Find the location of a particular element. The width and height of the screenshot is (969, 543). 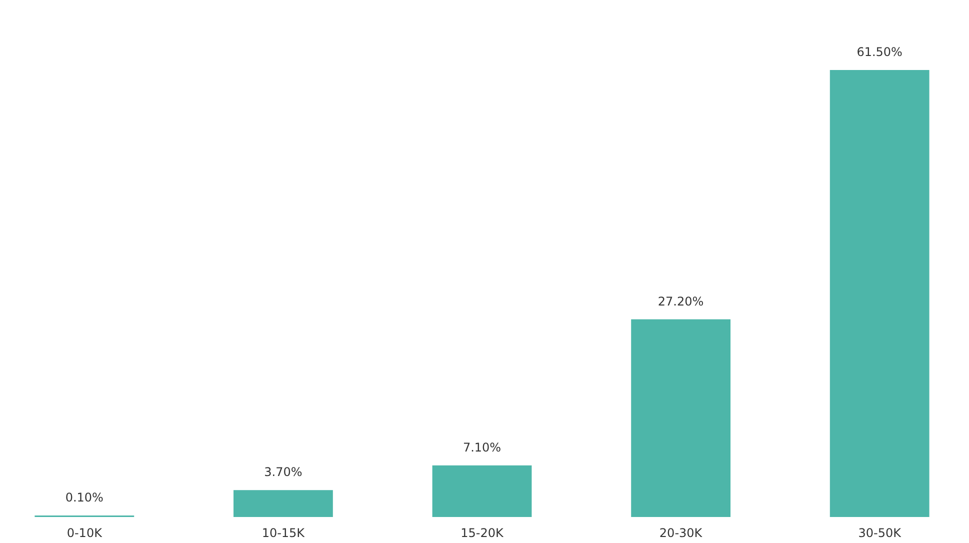

x-tick-label: 0-10K is located at coordinates (85, 533).